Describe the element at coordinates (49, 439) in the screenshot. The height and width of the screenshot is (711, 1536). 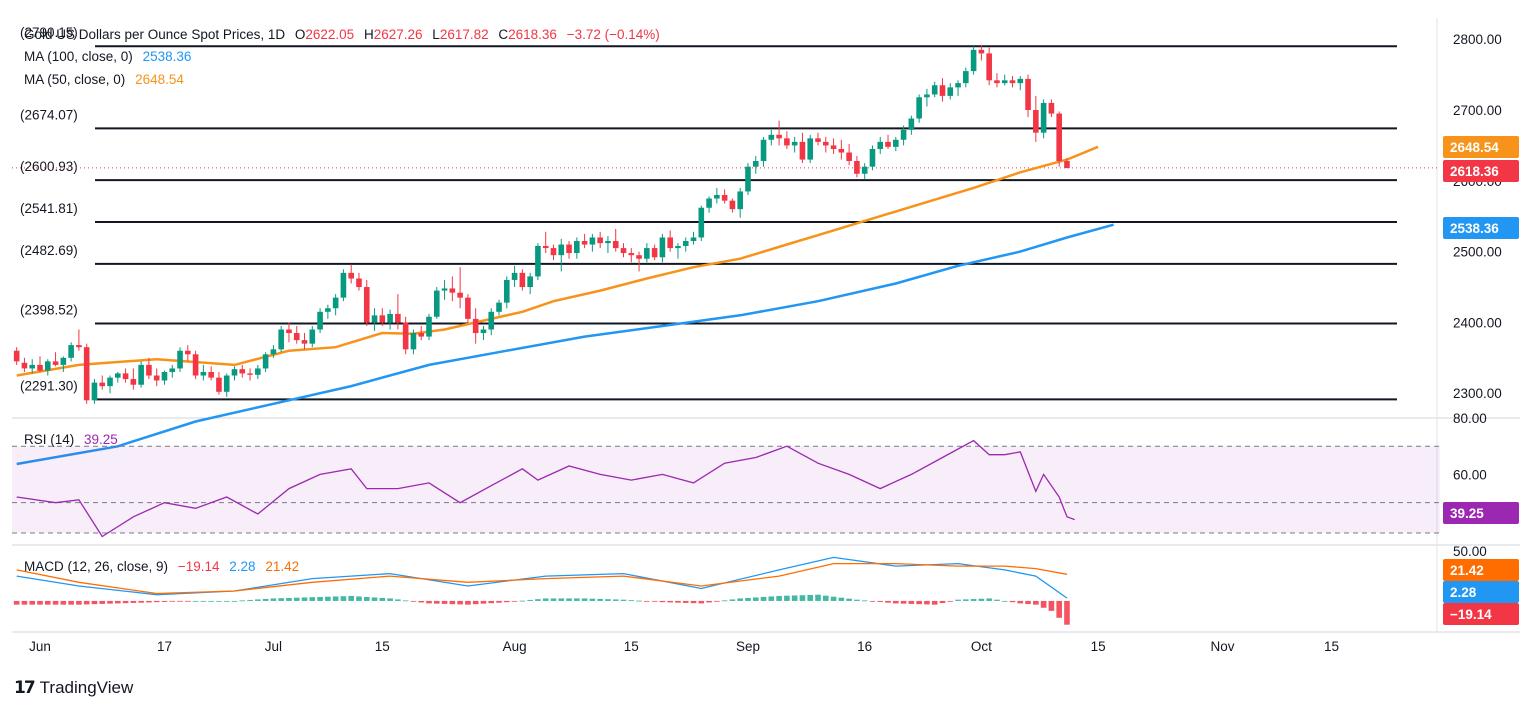
I see `rsi-label: RSI (14)` at that location.